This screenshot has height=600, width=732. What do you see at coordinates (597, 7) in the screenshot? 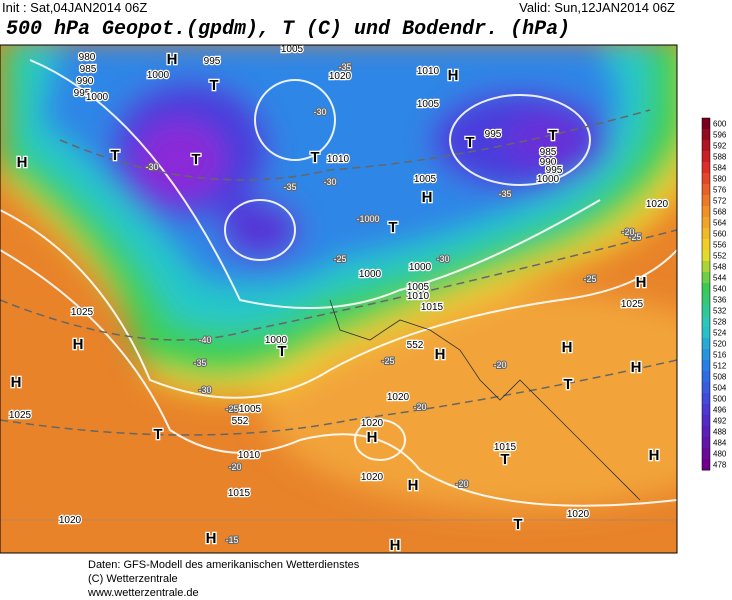
I see `valid-time: Valid: Sun,12JAN2014 06Z` at bounding box center [597, 7].